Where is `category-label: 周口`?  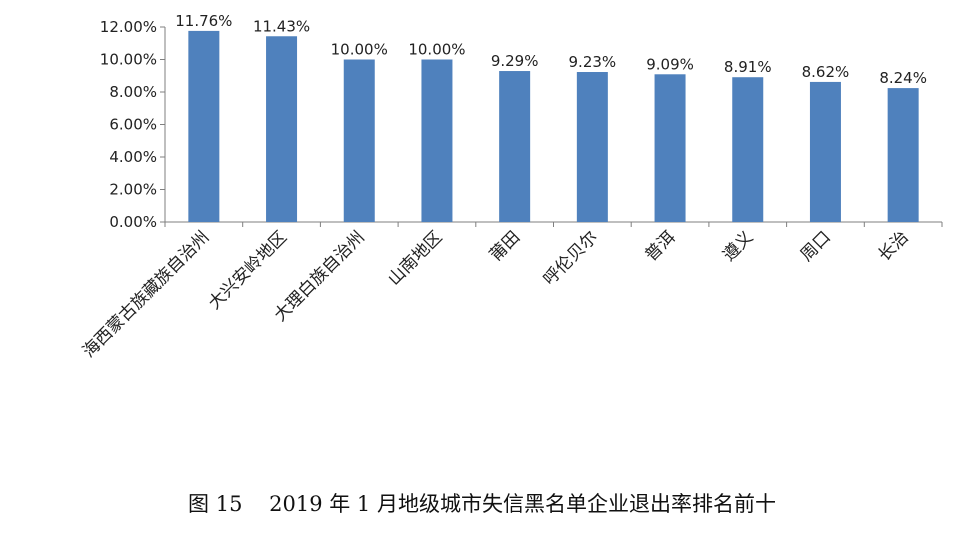
category-label: 周口 is located at coordinates (816, 246).